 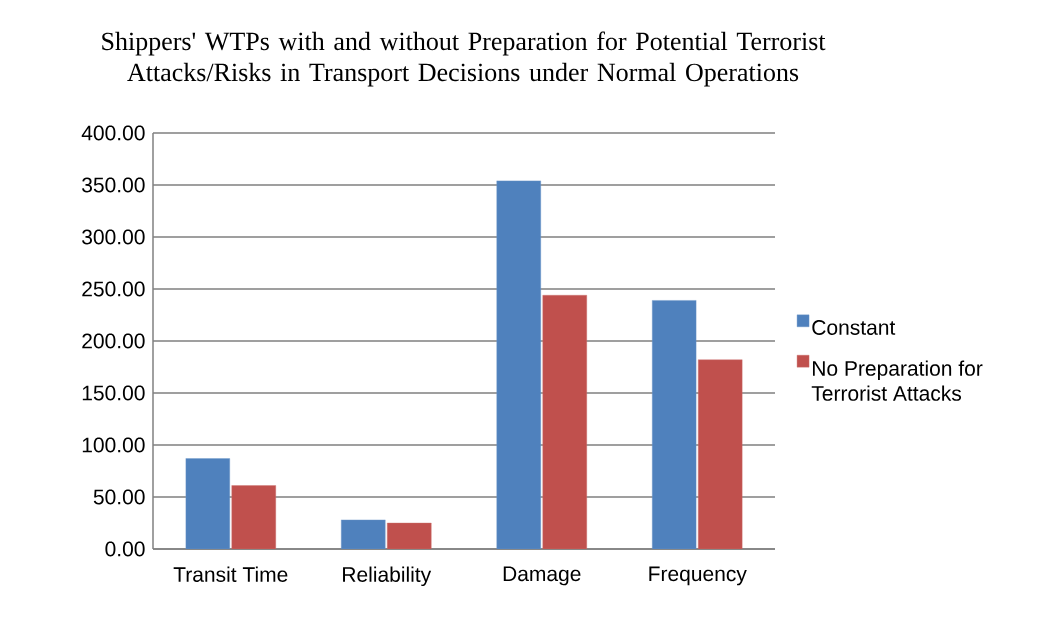 What do you see at coordinates (119, 497) in the screenshot?
I see `y-tick-label: 50.00` at bounding box center [119, 497].